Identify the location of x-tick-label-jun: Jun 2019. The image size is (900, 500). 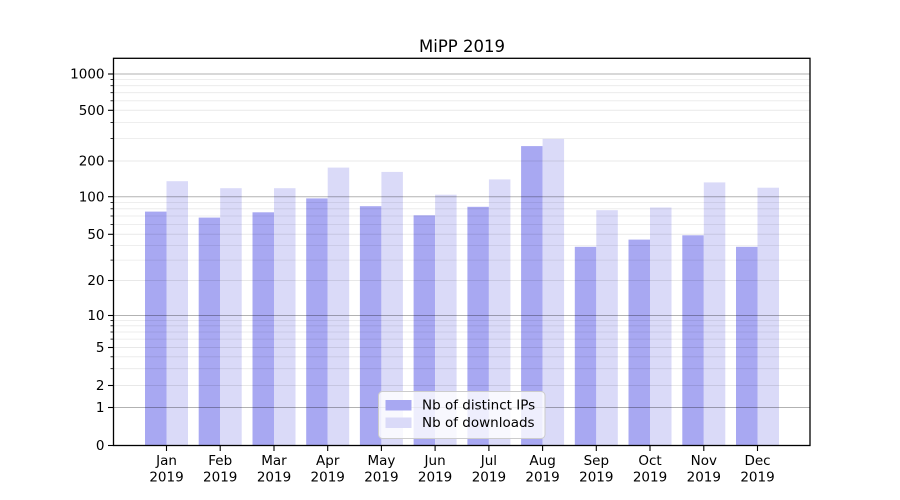
(435, 469).